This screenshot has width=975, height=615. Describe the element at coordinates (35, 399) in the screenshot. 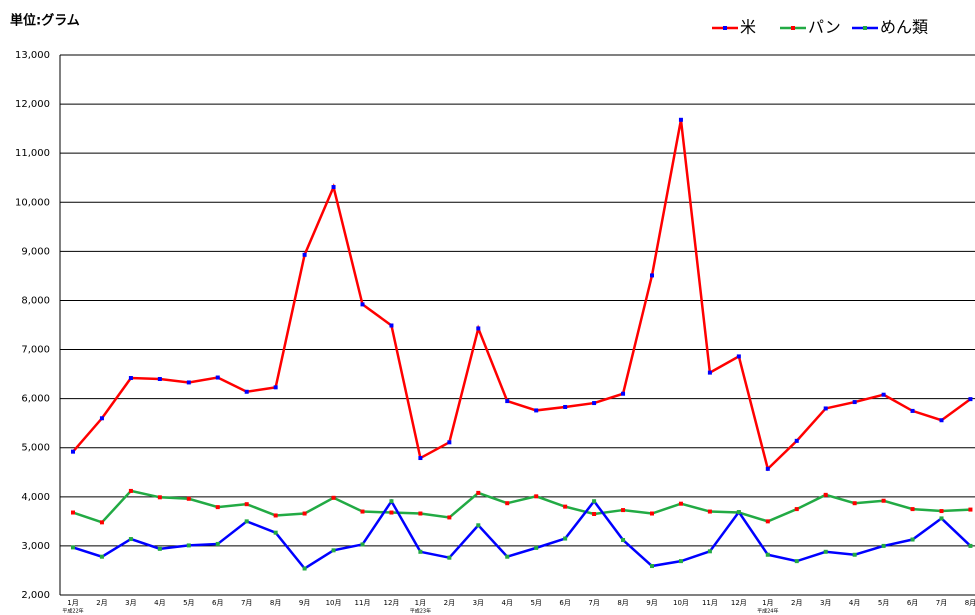

I see `y-tick-label: 6,000` at that location.